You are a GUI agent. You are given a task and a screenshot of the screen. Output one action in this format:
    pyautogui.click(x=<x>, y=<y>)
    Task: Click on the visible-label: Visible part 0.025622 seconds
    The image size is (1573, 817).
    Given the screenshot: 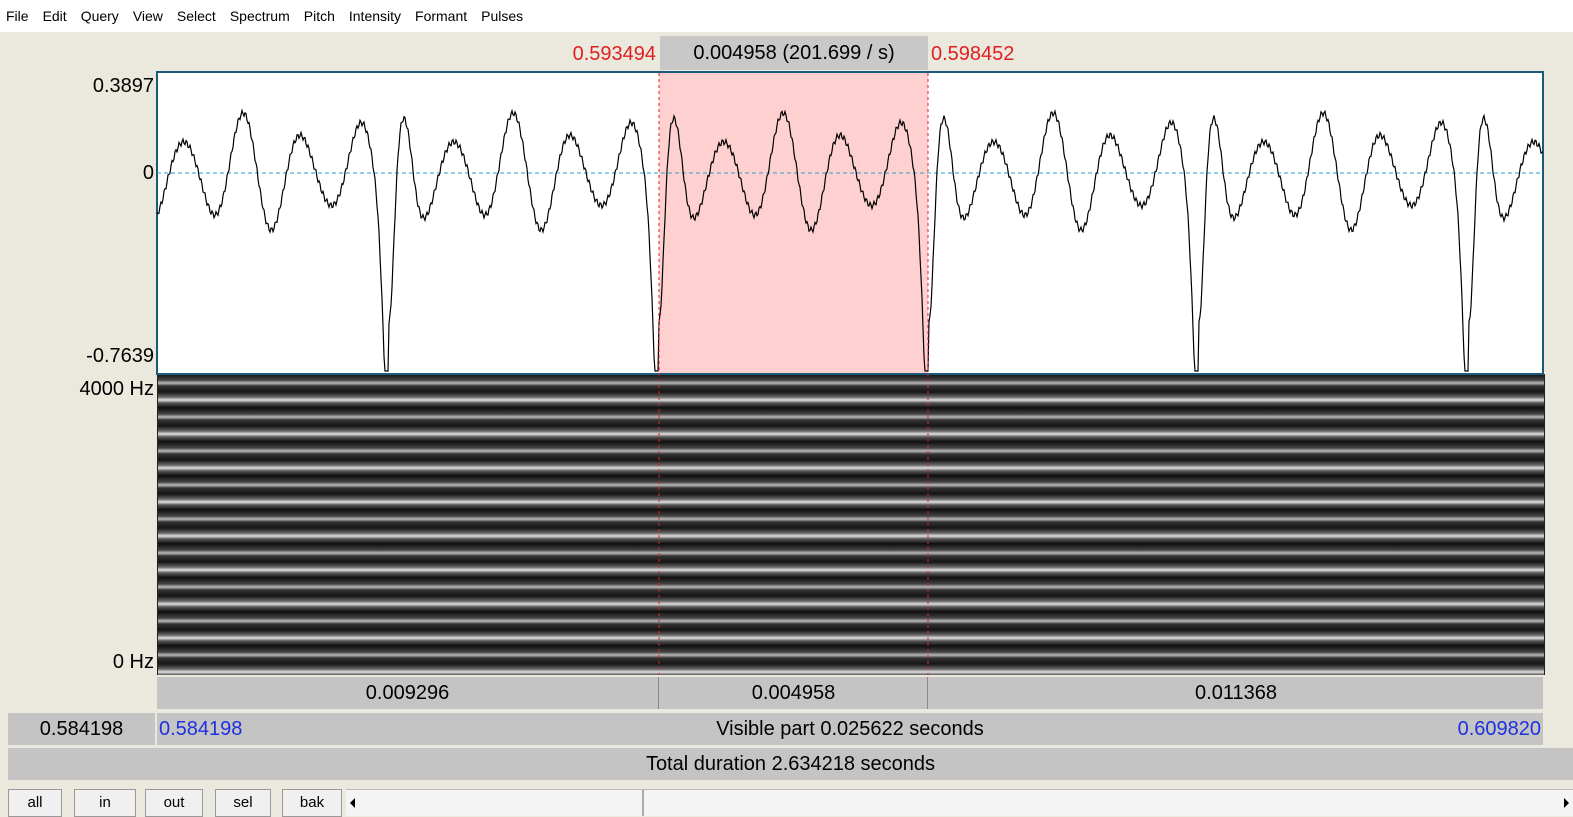 What is the action you would take?
    pyautogui.click(x=850, y=729)
    